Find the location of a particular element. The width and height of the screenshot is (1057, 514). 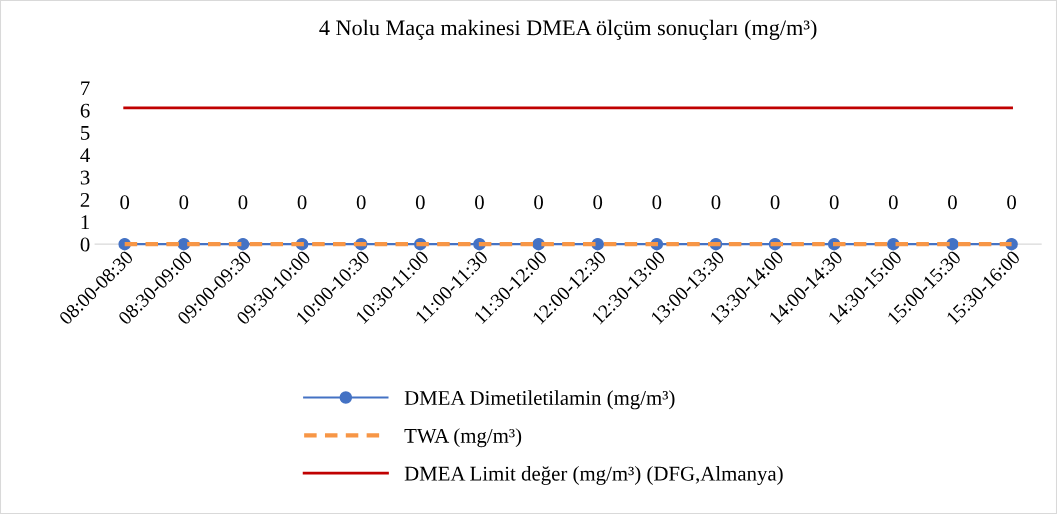

y-tick-label: 4 is located at coordinates (85, 155).